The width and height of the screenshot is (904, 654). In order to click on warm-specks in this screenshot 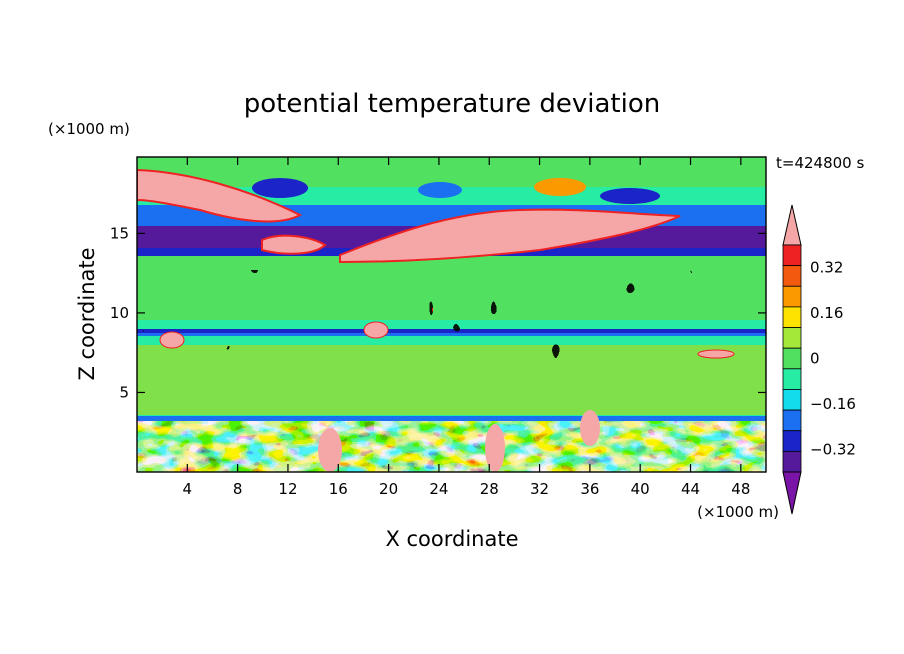, I will do `click(451, 315)`.